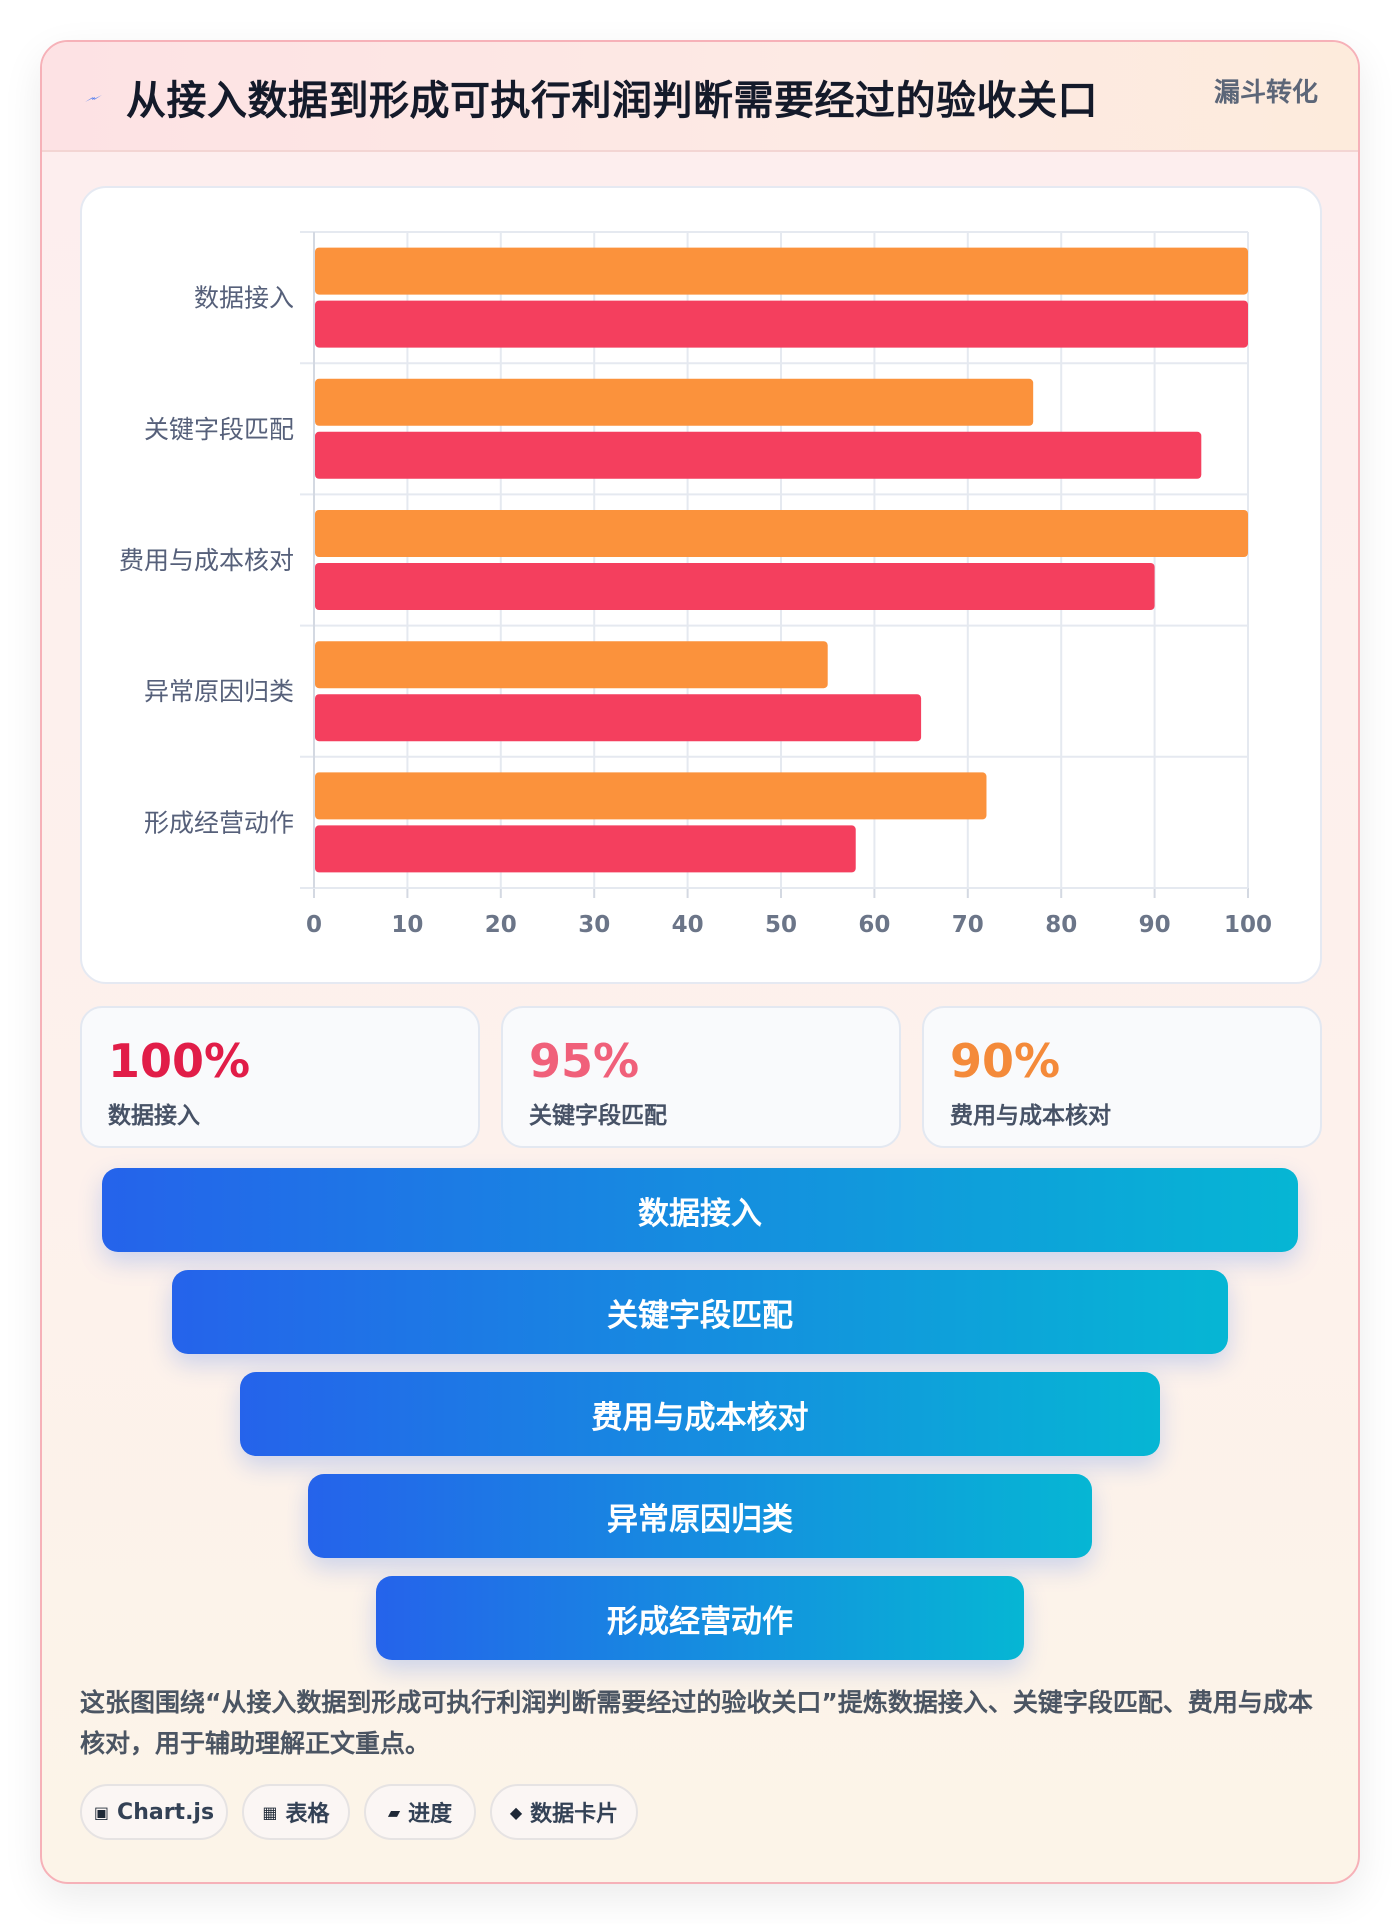 This screenshot has height=1924, width=1400. What do you see at coordinates (1030, 1116) in the screenshot?
I see `stat-label: 费用与成本核对` at bounding box center [1030, 1116].